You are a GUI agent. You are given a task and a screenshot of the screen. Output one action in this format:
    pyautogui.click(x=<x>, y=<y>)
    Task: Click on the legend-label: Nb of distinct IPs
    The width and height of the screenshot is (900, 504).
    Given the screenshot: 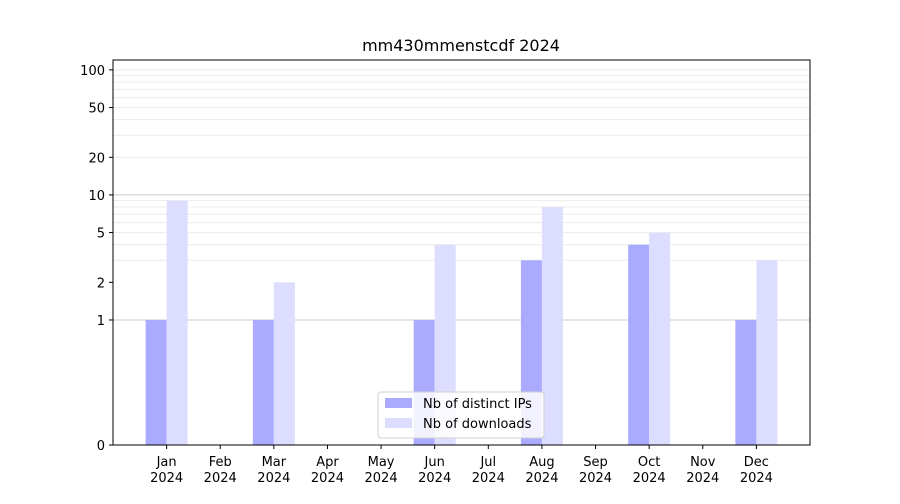 What is the action you would take?
    pyautogui.click(x=477, y=404)
    